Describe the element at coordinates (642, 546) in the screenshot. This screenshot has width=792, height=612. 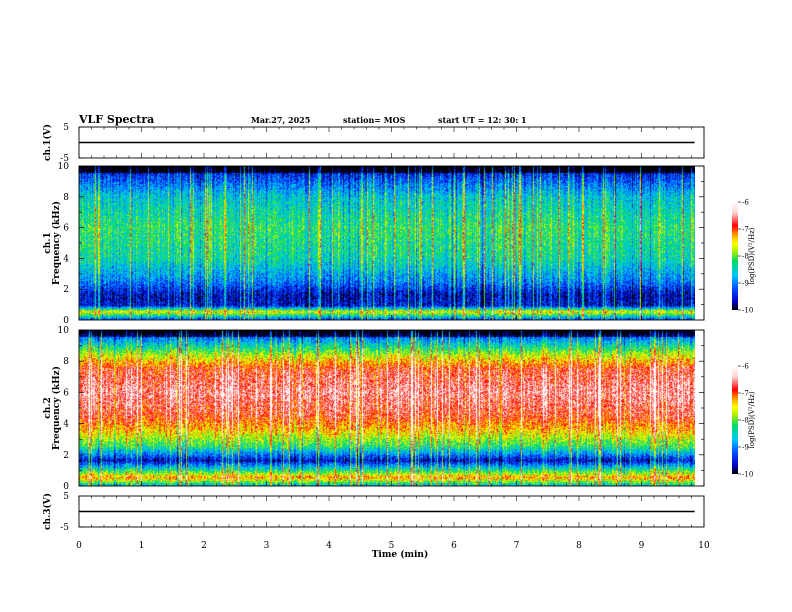
I see `x-tick-label: 9` at that location.